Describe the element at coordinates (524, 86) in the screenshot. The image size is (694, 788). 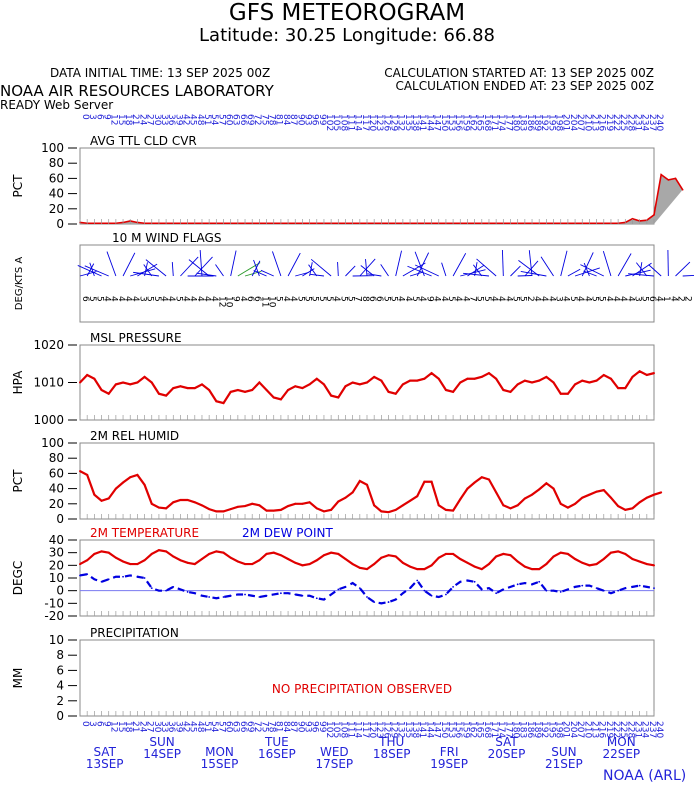
I see `calc-ended: CALCULATION ENDED AT: 23 SEP 2025 00Z` at that location.